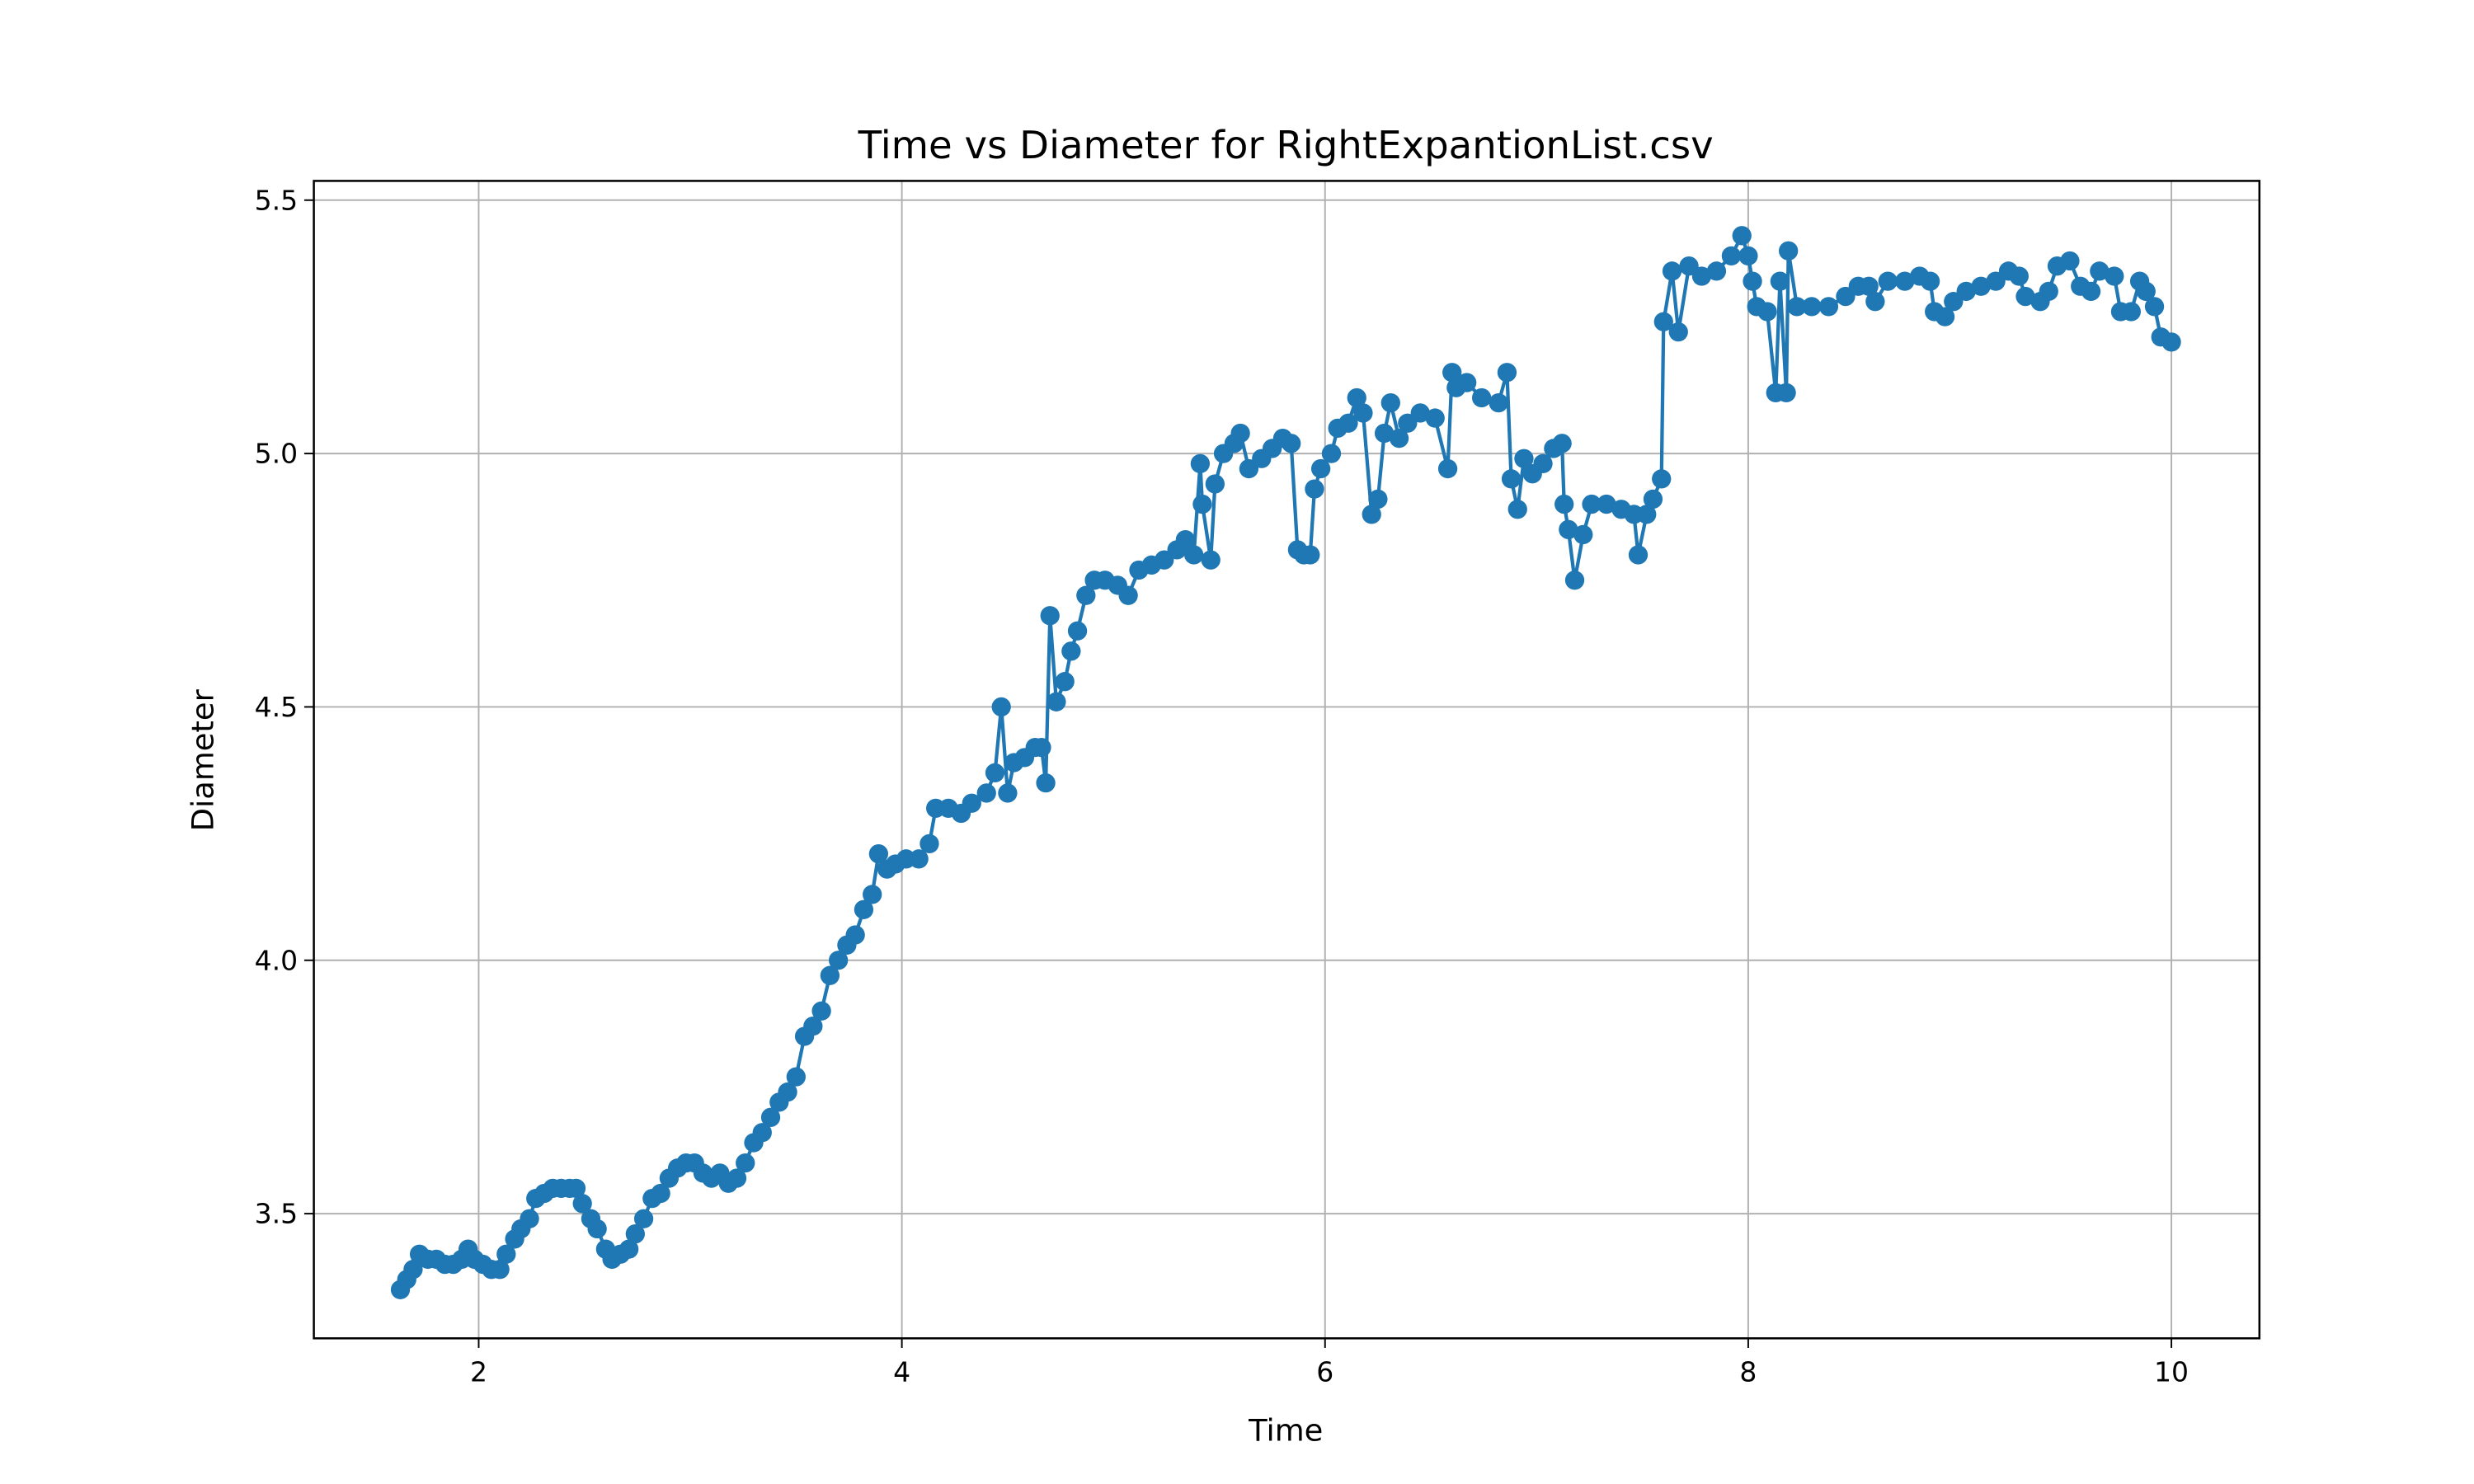  Describe the element at coordinates (2171, 1372) in the screenshot. I see `x-tick-label: 10` at that location.